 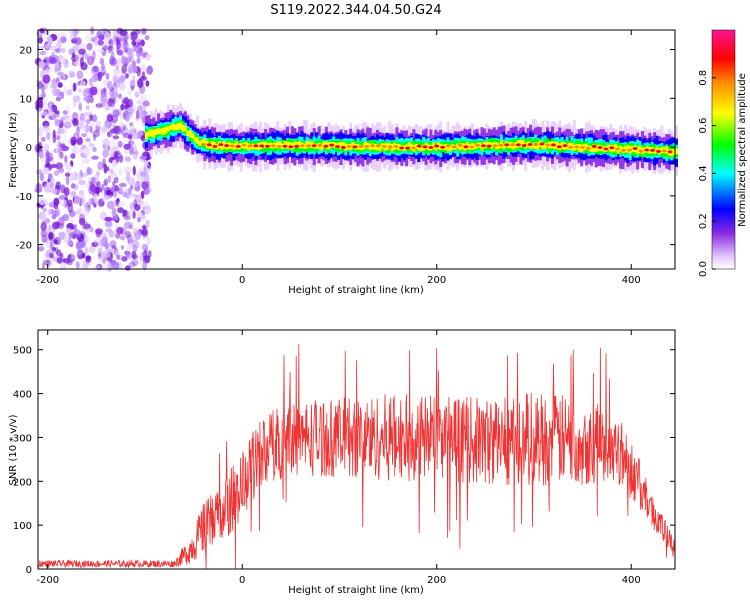 I want to click on snr-y-tick-label: 500, so click(x=22, y=351).